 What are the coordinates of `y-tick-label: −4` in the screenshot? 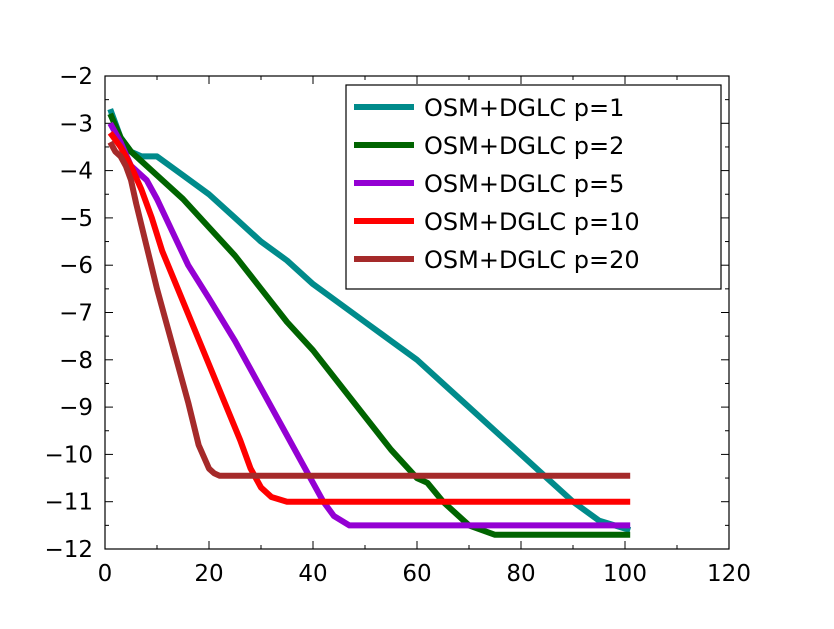 It's located at (76, 172).